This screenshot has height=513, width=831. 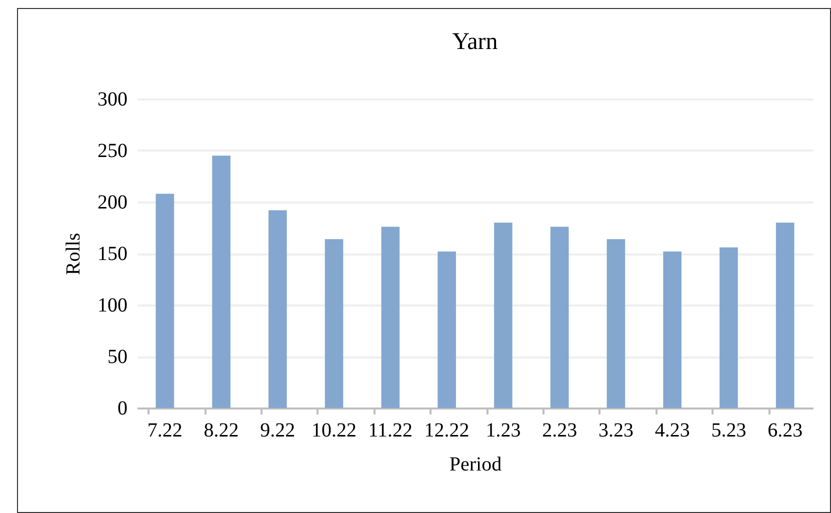 I want to click on x-tick-label: 5.23, so click(x=728, y=431).